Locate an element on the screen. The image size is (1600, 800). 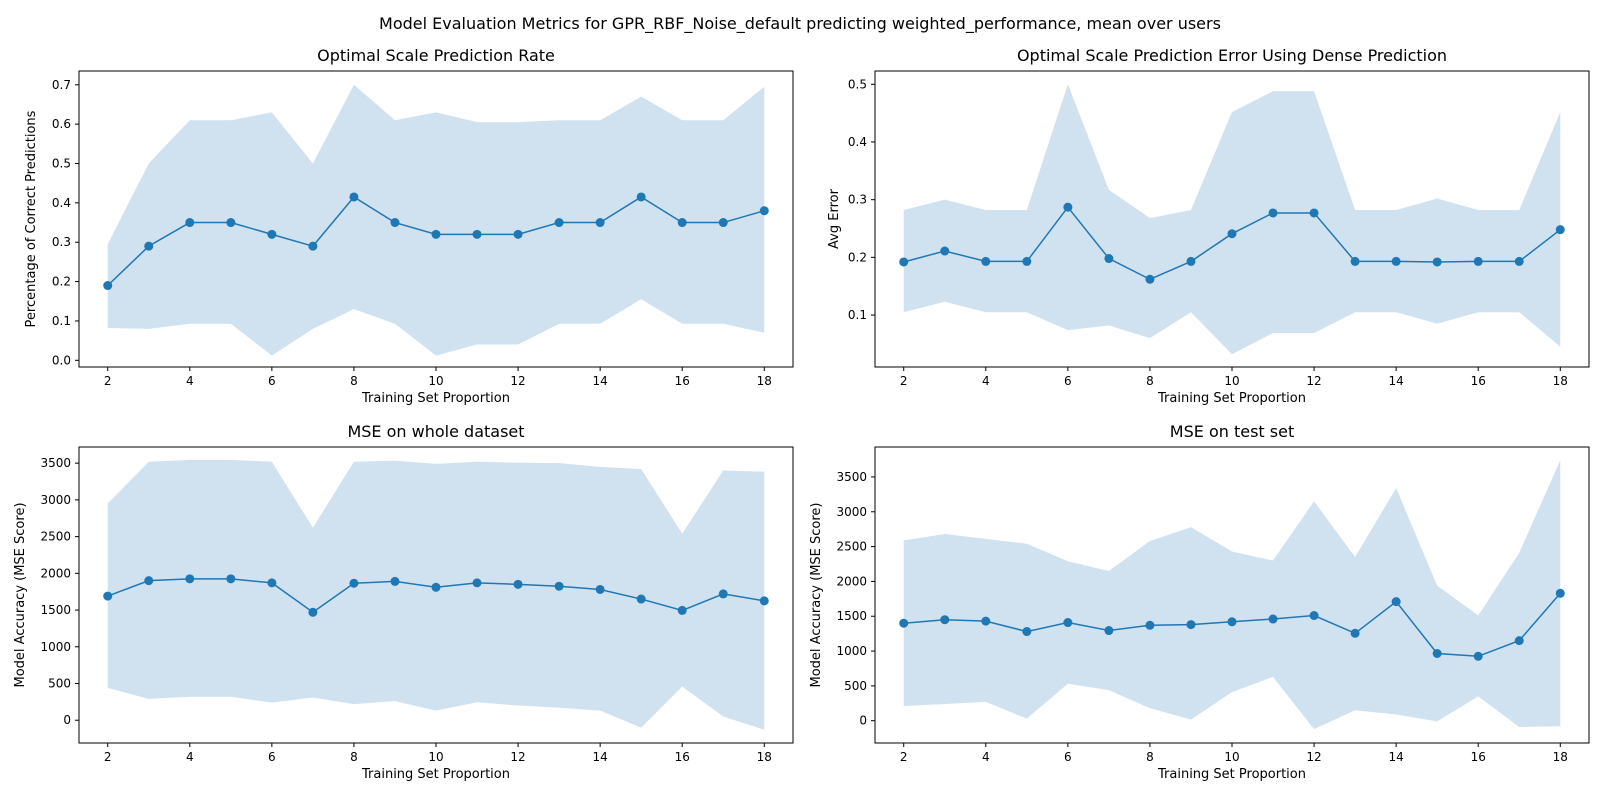
subplot-title: MSE on whole dataset is located at coordinates (435, 431).